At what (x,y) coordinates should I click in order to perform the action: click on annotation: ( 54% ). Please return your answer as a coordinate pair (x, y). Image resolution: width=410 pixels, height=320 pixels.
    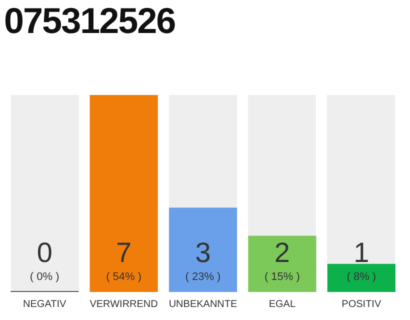
    Looking at the image, I should click on (124, 277).